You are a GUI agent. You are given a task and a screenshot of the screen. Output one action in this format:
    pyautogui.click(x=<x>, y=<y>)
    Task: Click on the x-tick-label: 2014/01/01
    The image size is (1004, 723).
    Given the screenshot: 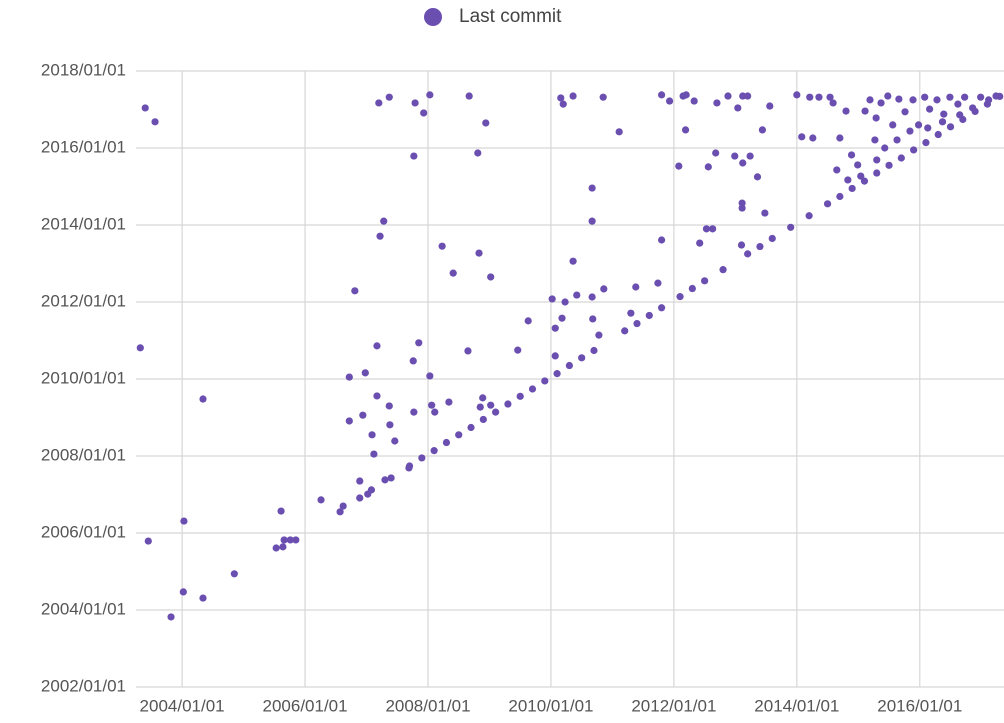 What is the action you would take?
    pyautogui.click(x=796, y=705)
    